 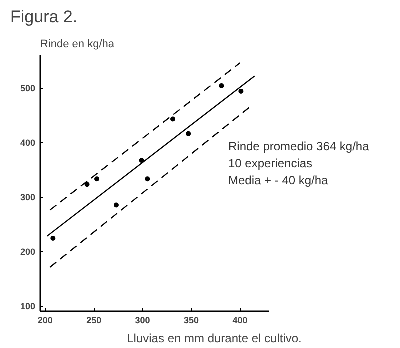 I want to click on x-tick-label: 200, so click(x=45, y=321).